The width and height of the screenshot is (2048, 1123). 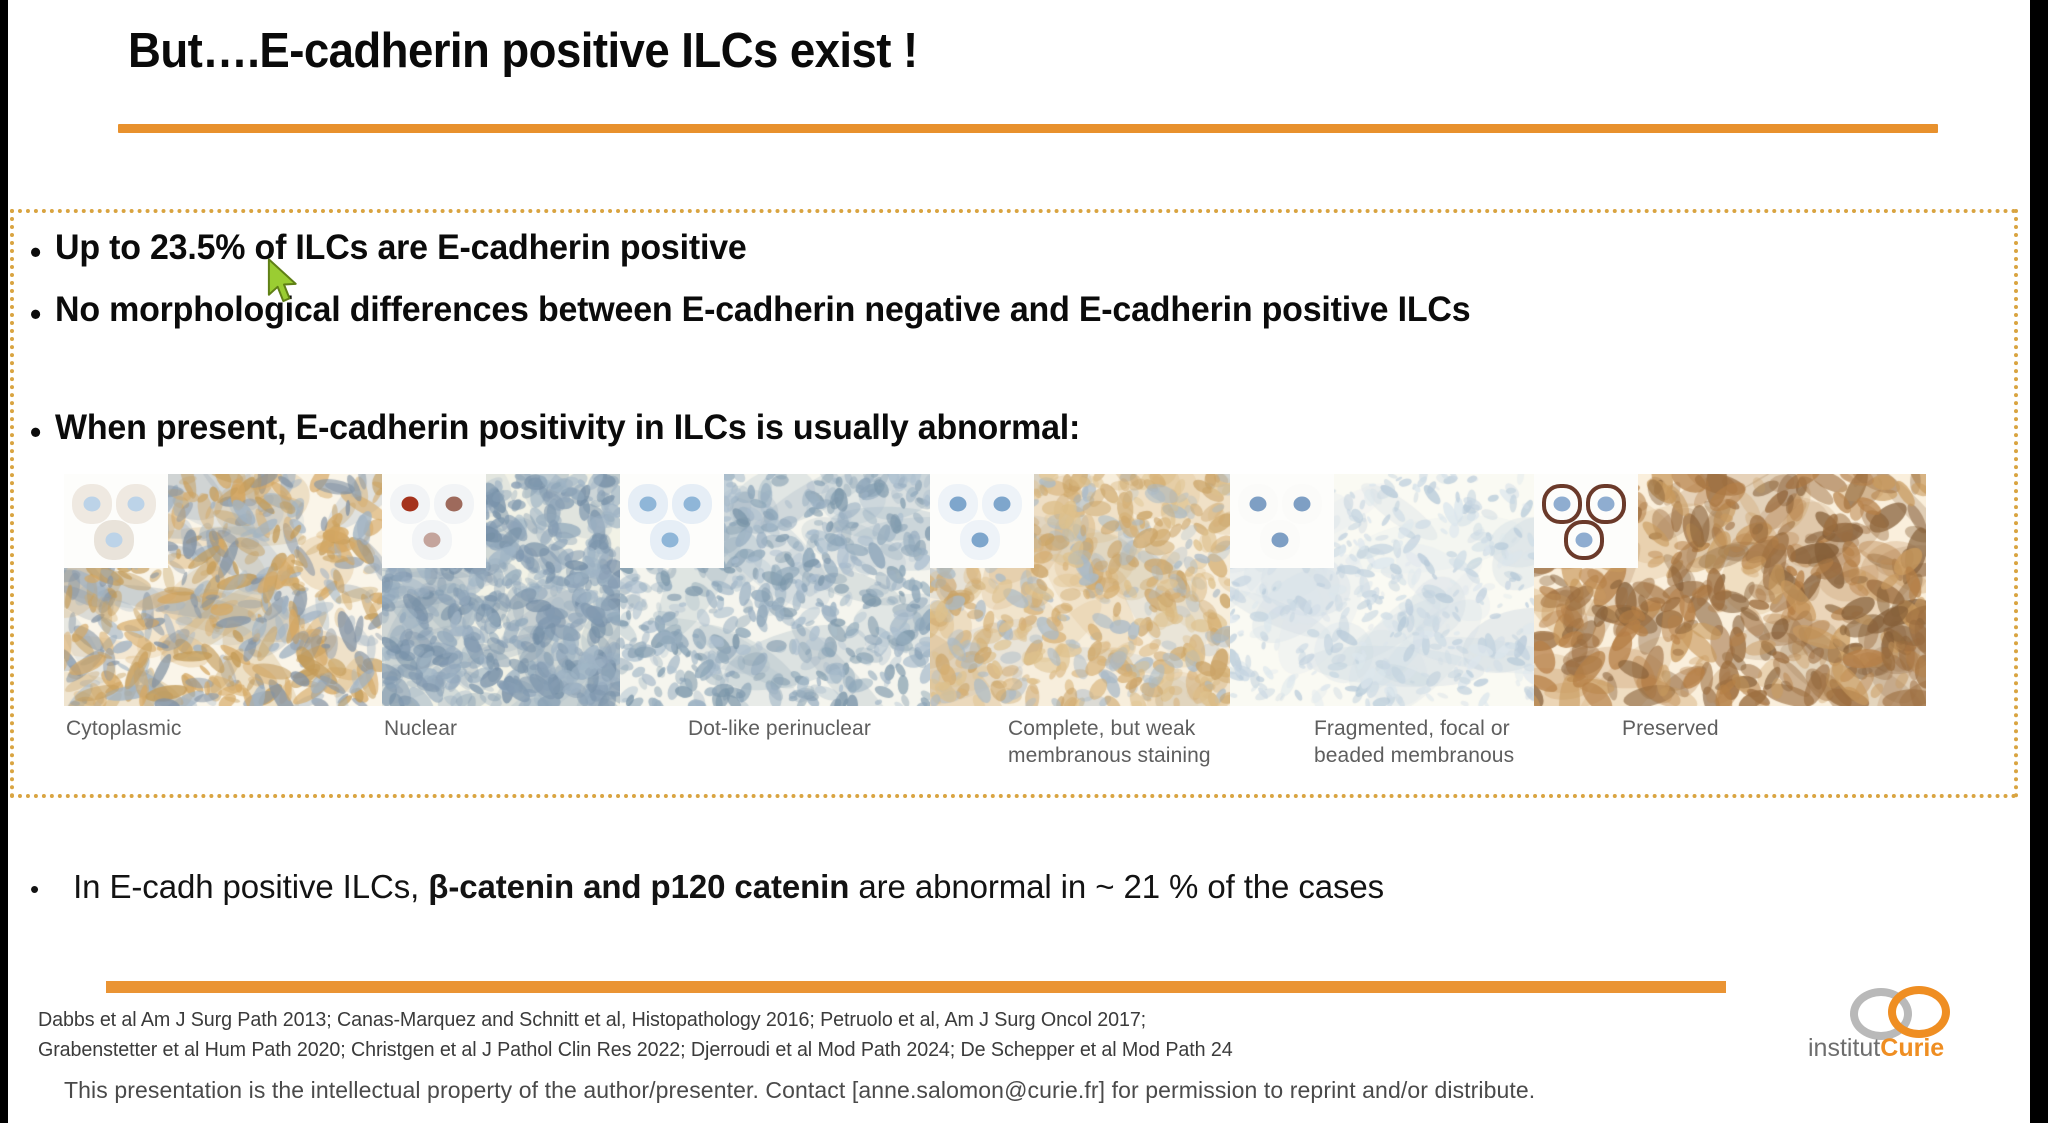 I want to click on title-block: But….E-cadherin positive ILCs exist !, so click(x=1028, y=51).